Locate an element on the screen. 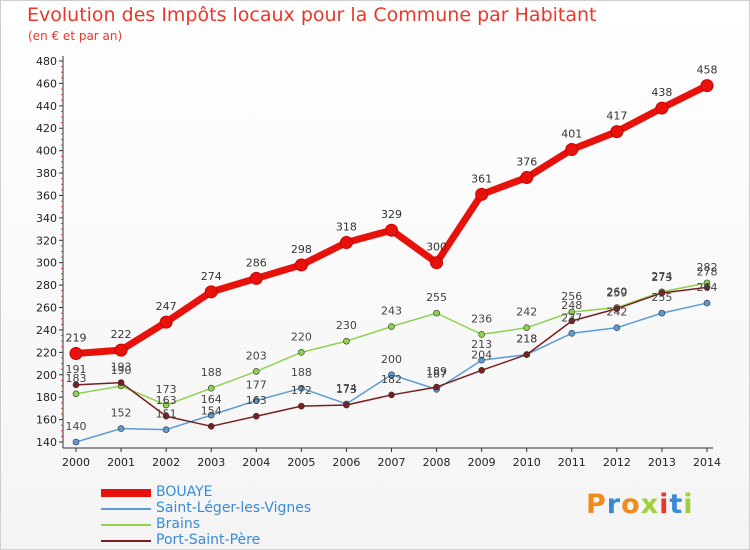 The height and width of the screenshot is (550, 750). chart-subtitle: (en € et par an) is located at coordinates (75, 36).